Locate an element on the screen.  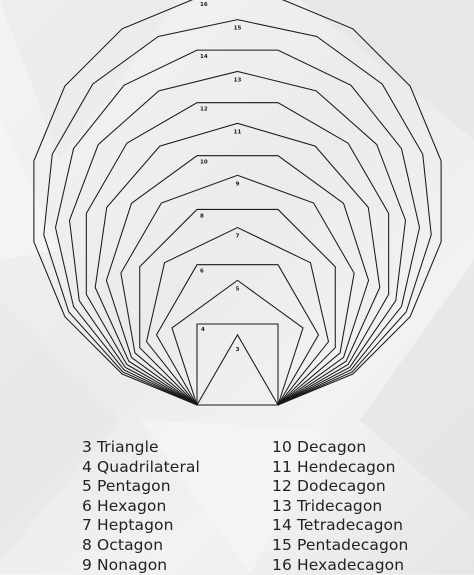
polygon-label-16: 16 is located at coordinates (204, 5).